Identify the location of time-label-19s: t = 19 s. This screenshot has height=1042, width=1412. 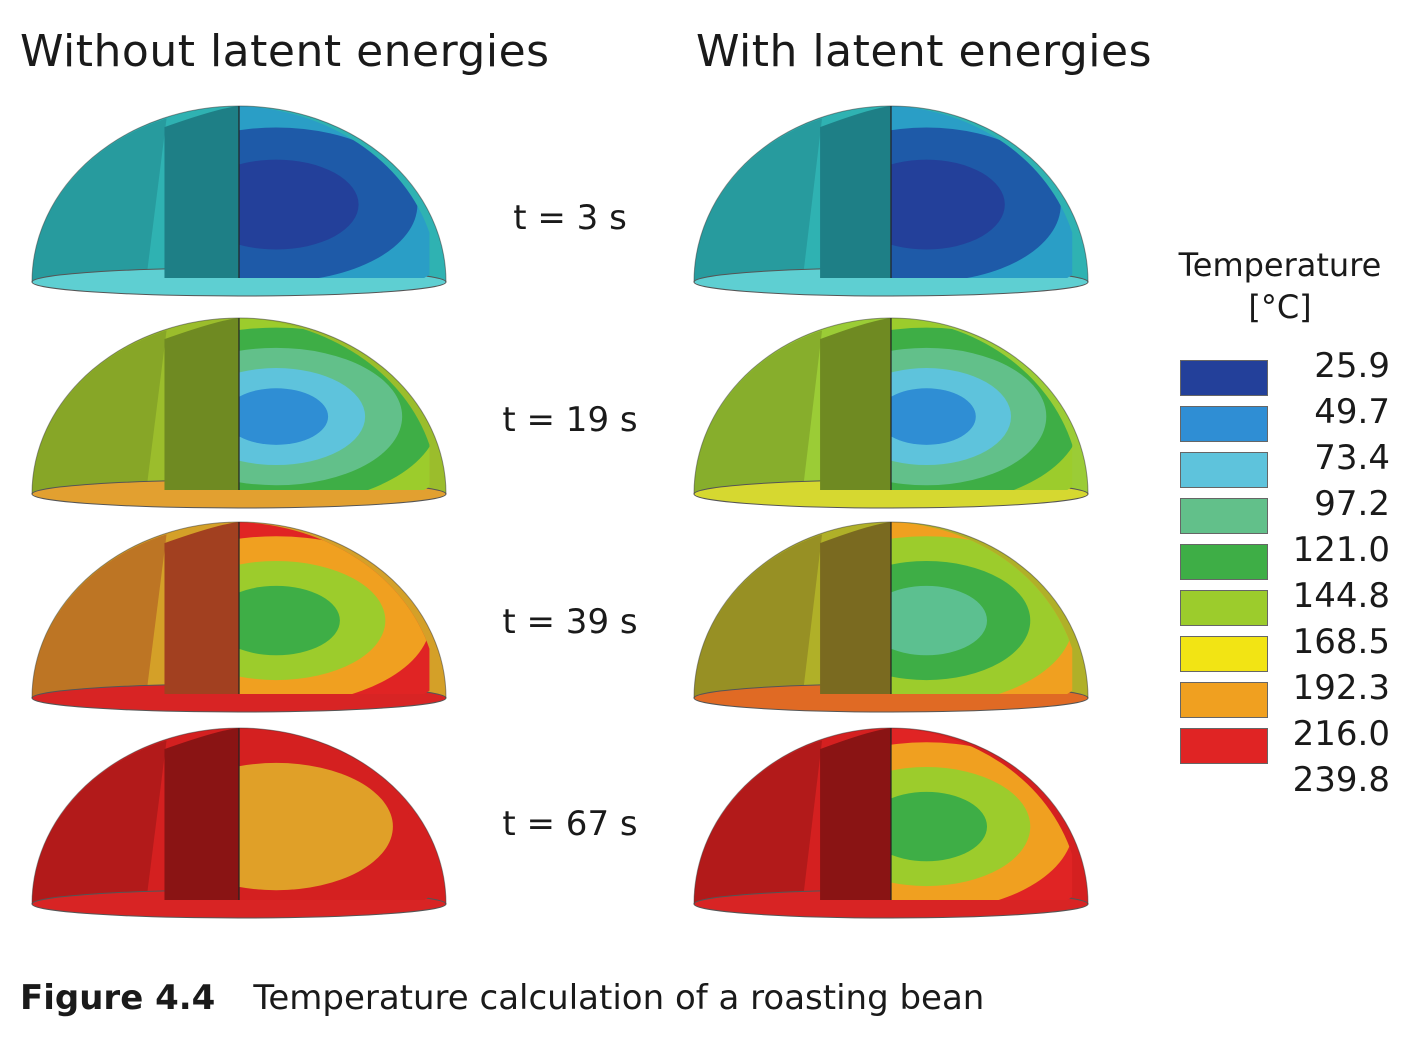
(570, 420).